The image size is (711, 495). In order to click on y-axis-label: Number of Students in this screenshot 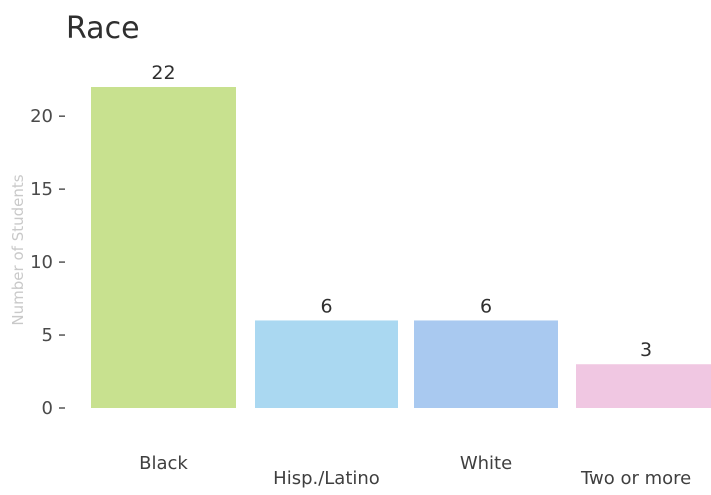, I will do `click(18, 249)`.